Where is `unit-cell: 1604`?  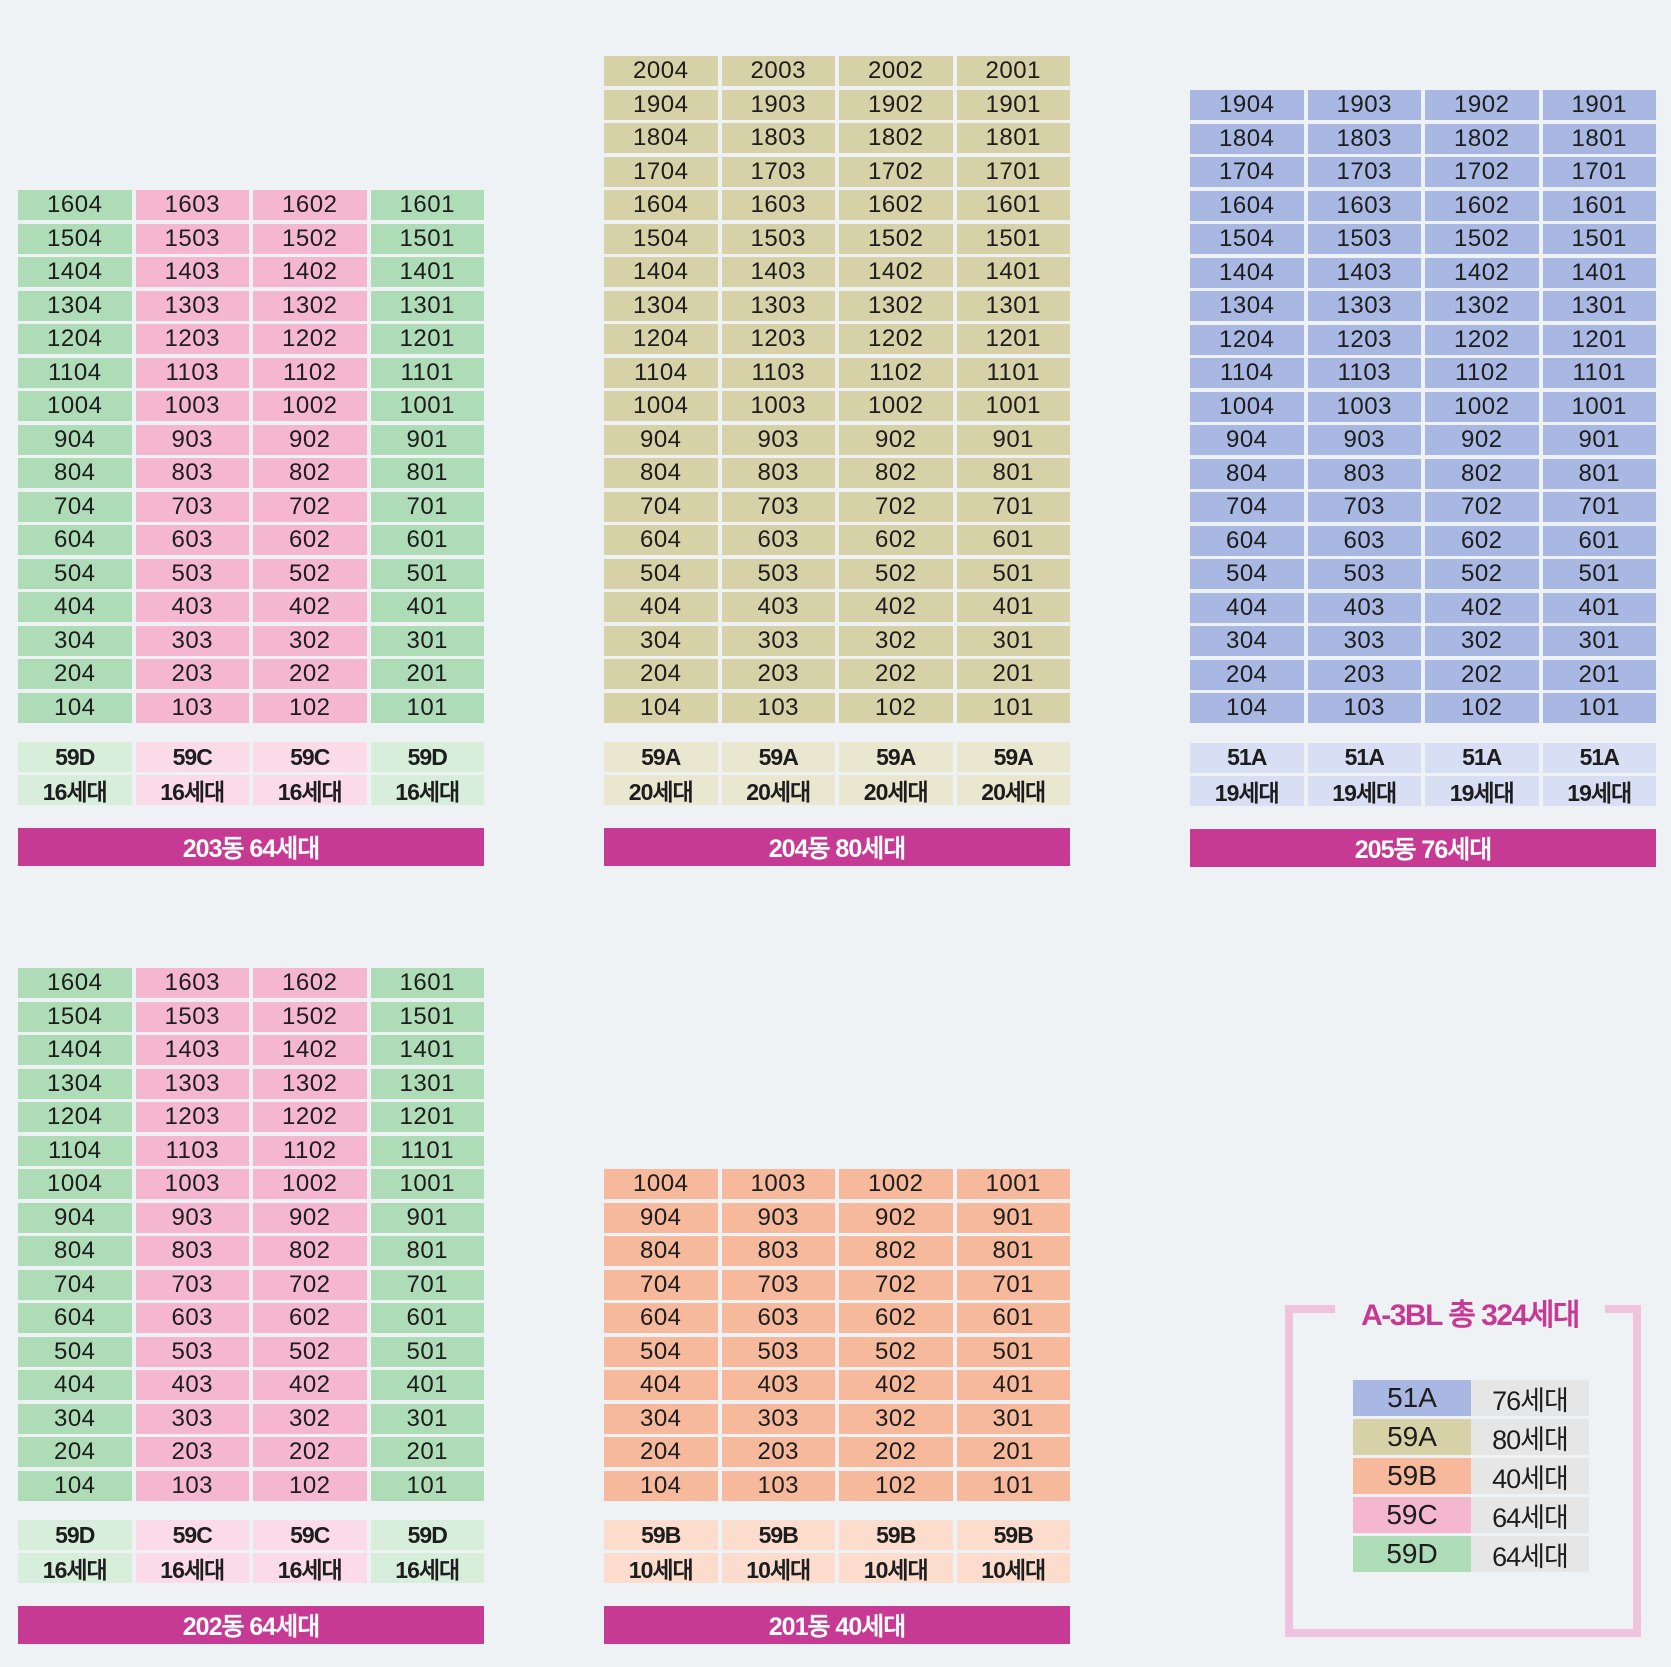
unit-cell: 1604 is located at coordinates (75, 205).